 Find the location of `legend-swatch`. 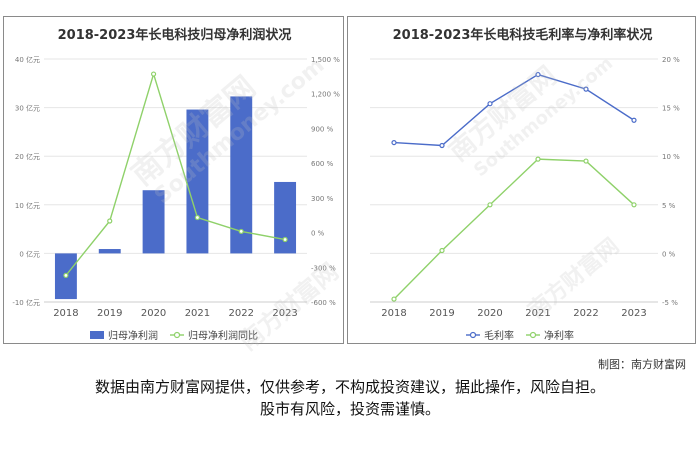

legend-swatch is located at coordinates (97, 335).